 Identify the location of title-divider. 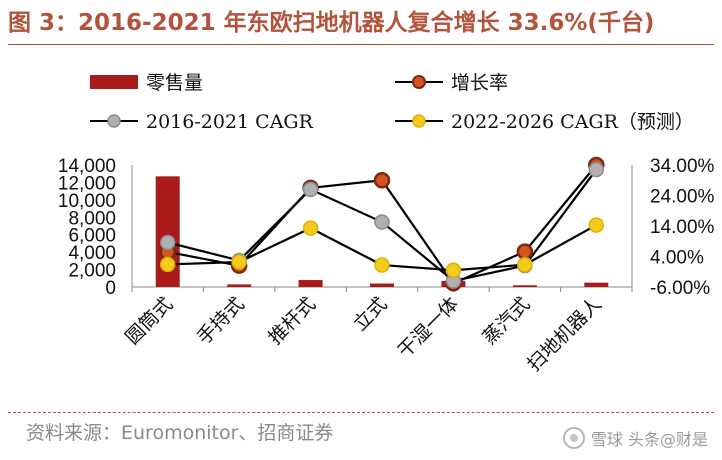
(361, 44).